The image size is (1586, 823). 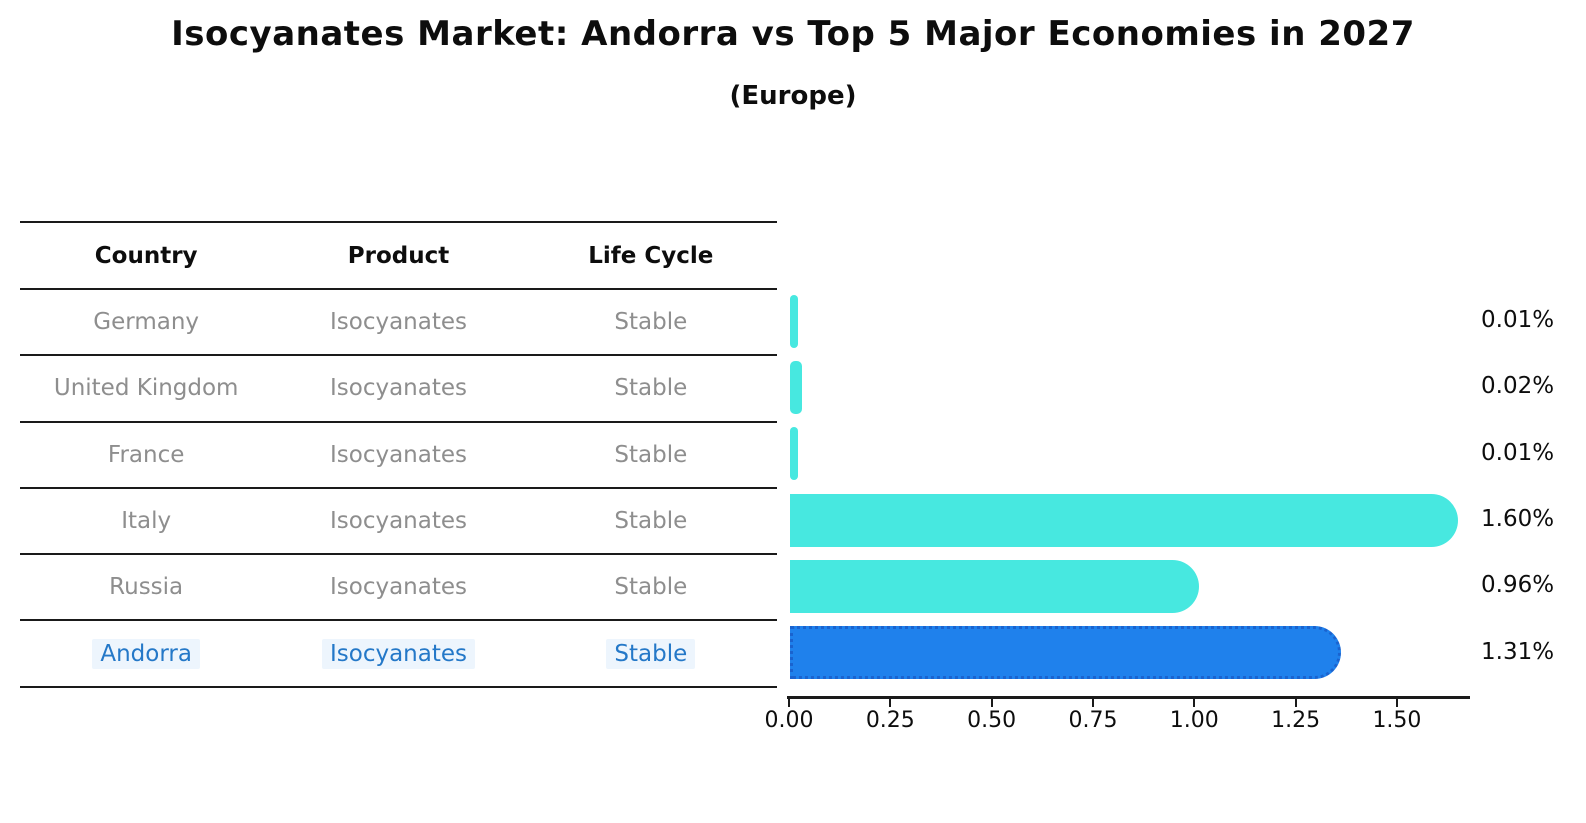 I want to click on cell-country: United Kingdom, so click(x=146, y=388).